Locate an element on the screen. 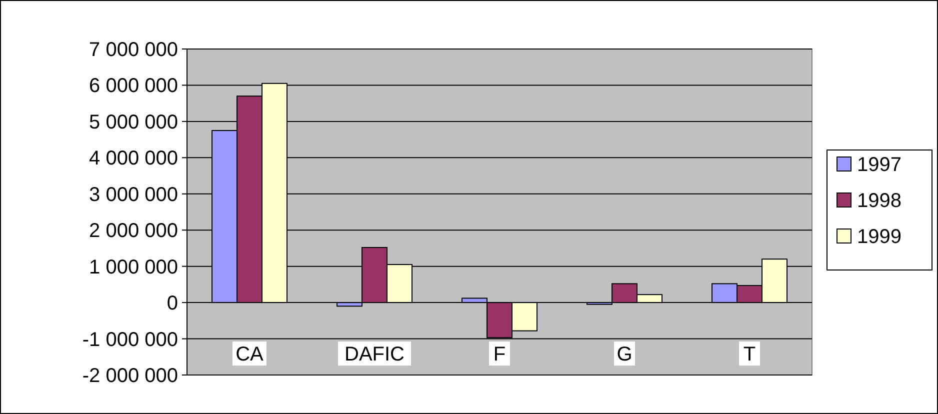 This screenshot has height=414, width=938. y-tick-label: -2 000 000 is located at coordinates (130, 376).